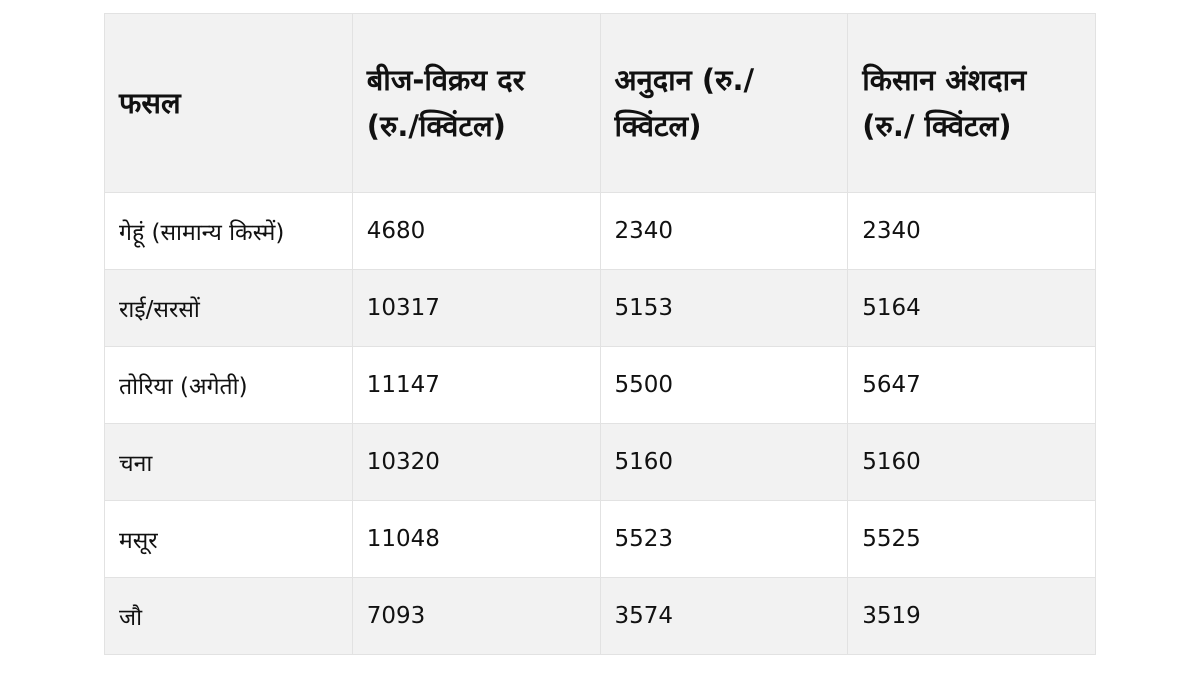  What do you see at coordinates (971, 539) in the screenshot?
I see `farmer-share-cell: 5525` at bounding box center [971, 539].